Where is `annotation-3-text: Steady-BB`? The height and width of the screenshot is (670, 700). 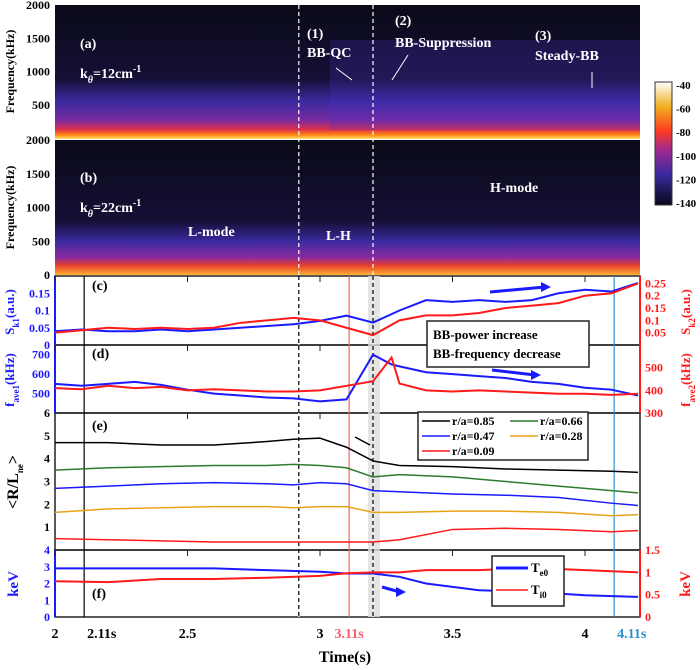
annotation-3-text: Steady-BB is located at coordinates (567, 56).